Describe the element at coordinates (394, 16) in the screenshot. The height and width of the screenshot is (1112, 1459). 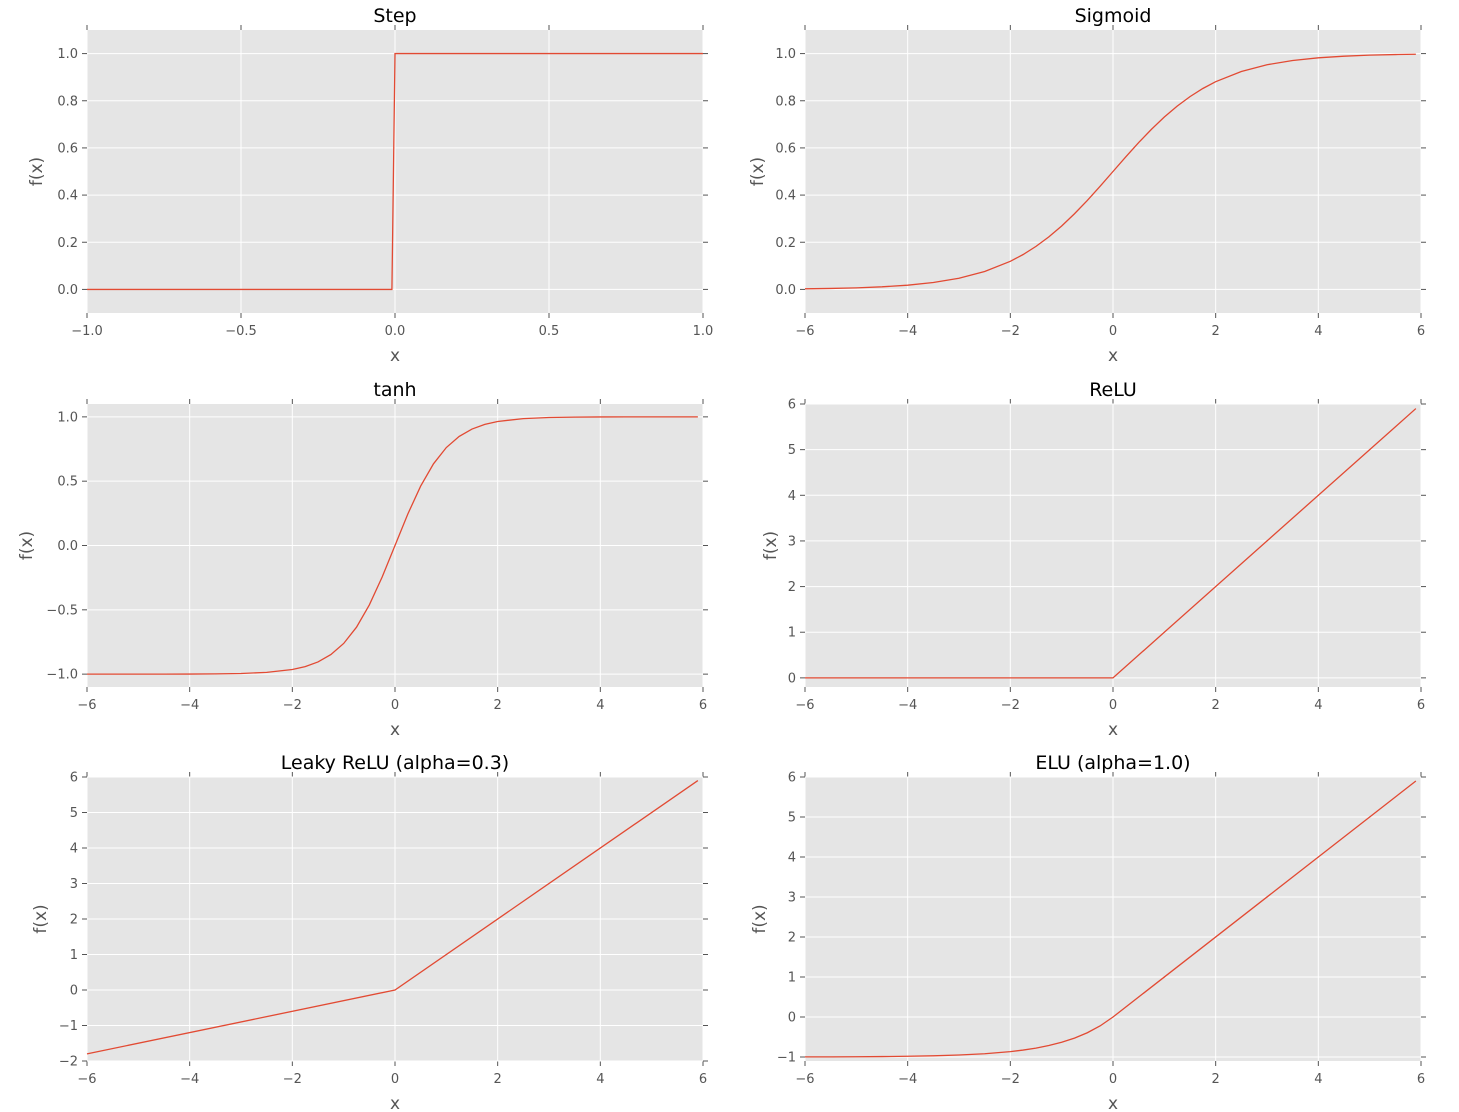
I see `chart-title: Step` at that location.